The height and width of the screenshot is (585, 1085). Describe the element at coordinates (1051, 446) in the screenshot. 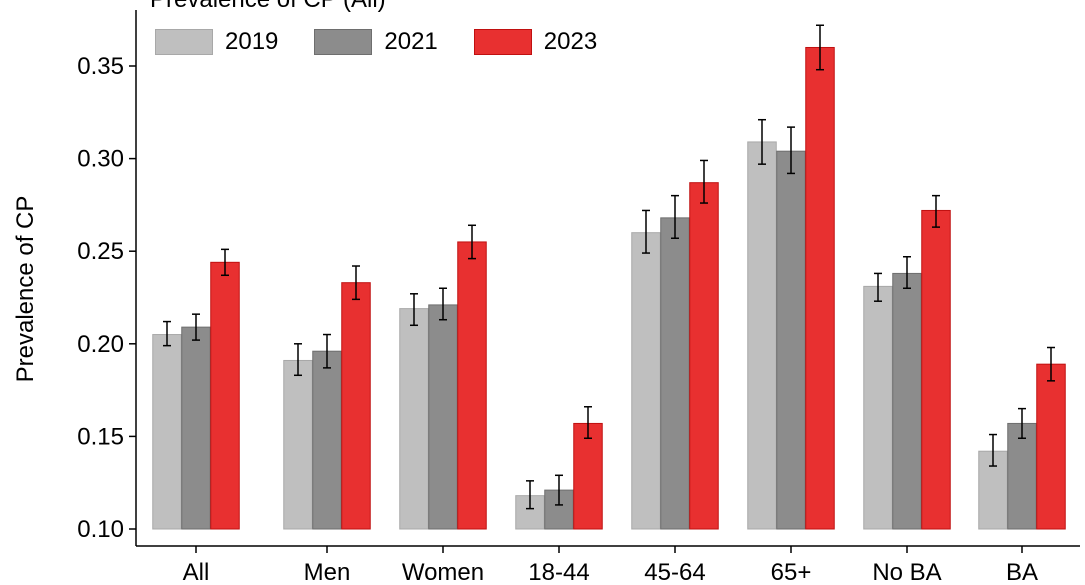

I see `bar-2023-ba` at that location.